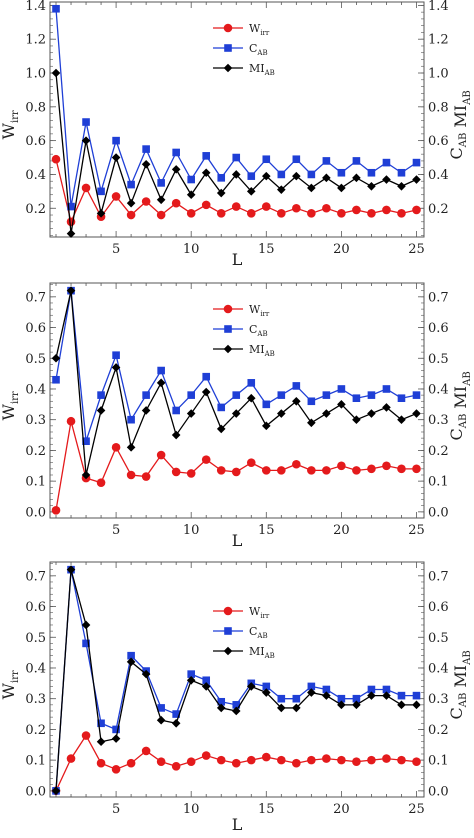 Image resolution: width=474 pixels, height=838 pixels. I want to click on y-tick-label-right: 1.2, so click(438, 40).